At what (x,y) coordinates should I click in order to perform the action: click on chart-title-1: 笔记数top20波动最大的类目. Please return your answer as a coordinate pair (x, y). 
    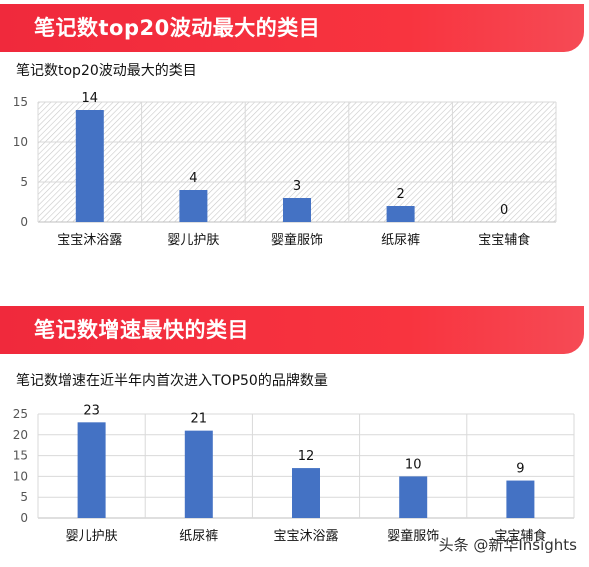
    Looking at the image, I should click on (106, 71).